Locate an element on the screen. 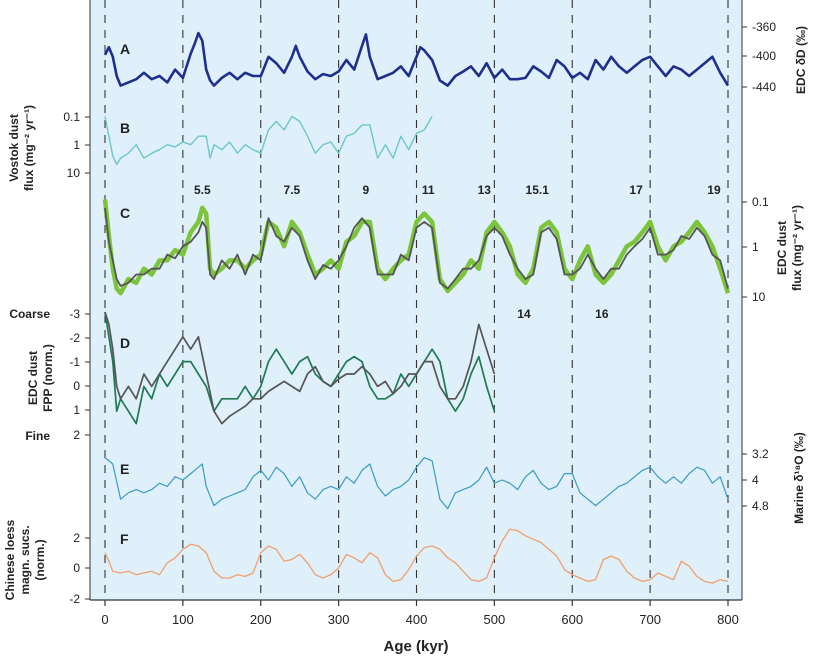  y-tick-label-D-2: -1 is located at coordinates (74, 362).